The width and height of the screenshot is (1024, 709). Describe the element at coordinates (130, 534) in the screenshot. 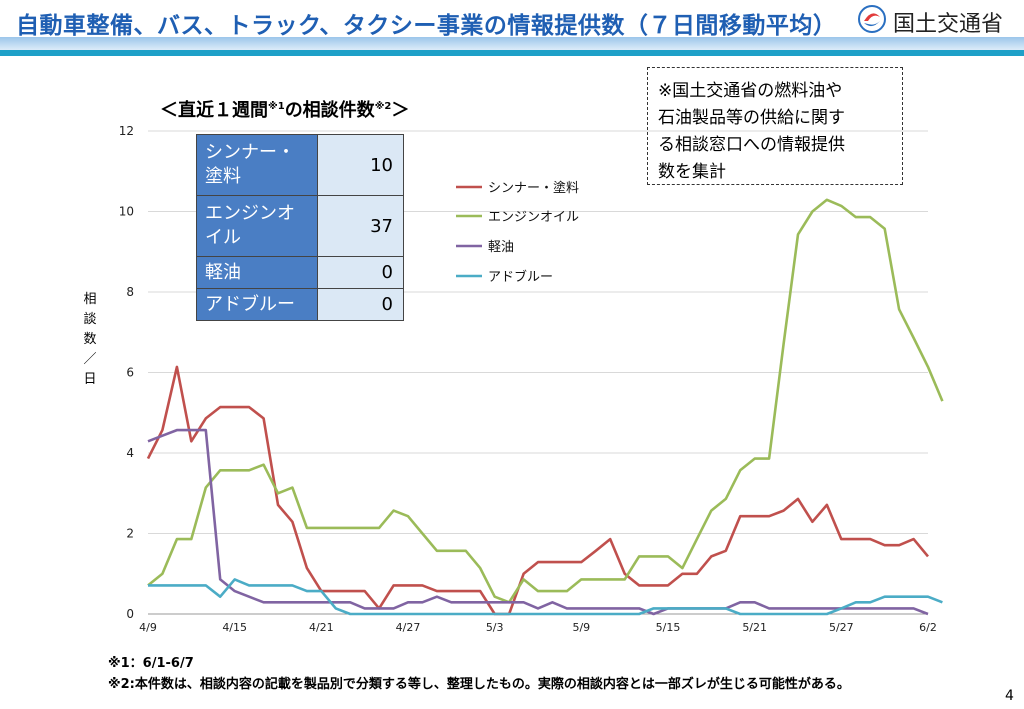

I see `y-tick-label: 2` at that location.